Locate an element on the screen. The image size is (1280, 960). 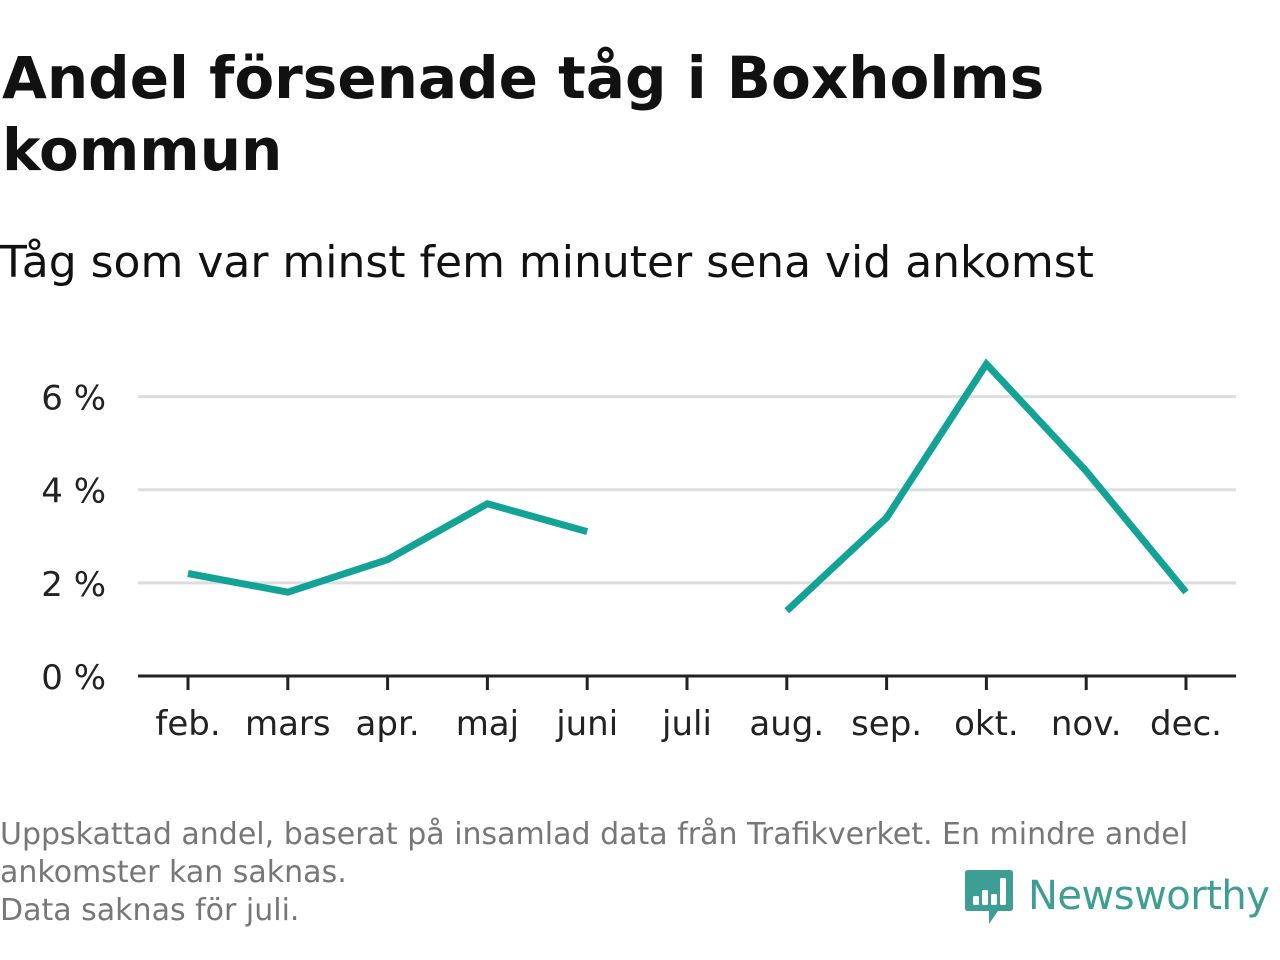
brand-name: Newsworthy is located at coordinates (1149, 896).